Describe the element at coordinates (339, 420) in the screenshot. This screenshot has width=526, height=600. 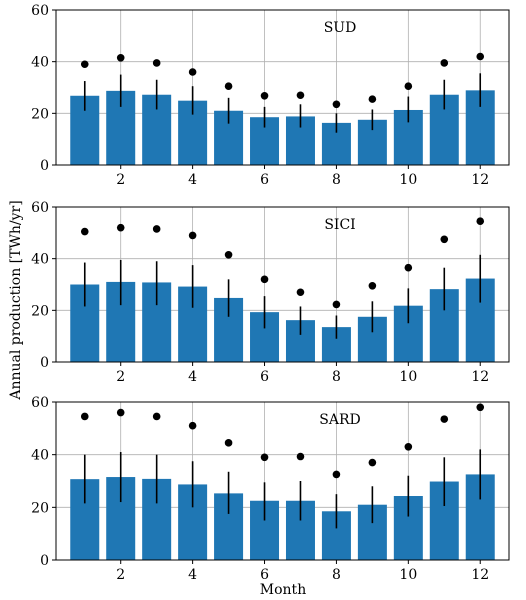
I see `panel-title: SARD` at that location.